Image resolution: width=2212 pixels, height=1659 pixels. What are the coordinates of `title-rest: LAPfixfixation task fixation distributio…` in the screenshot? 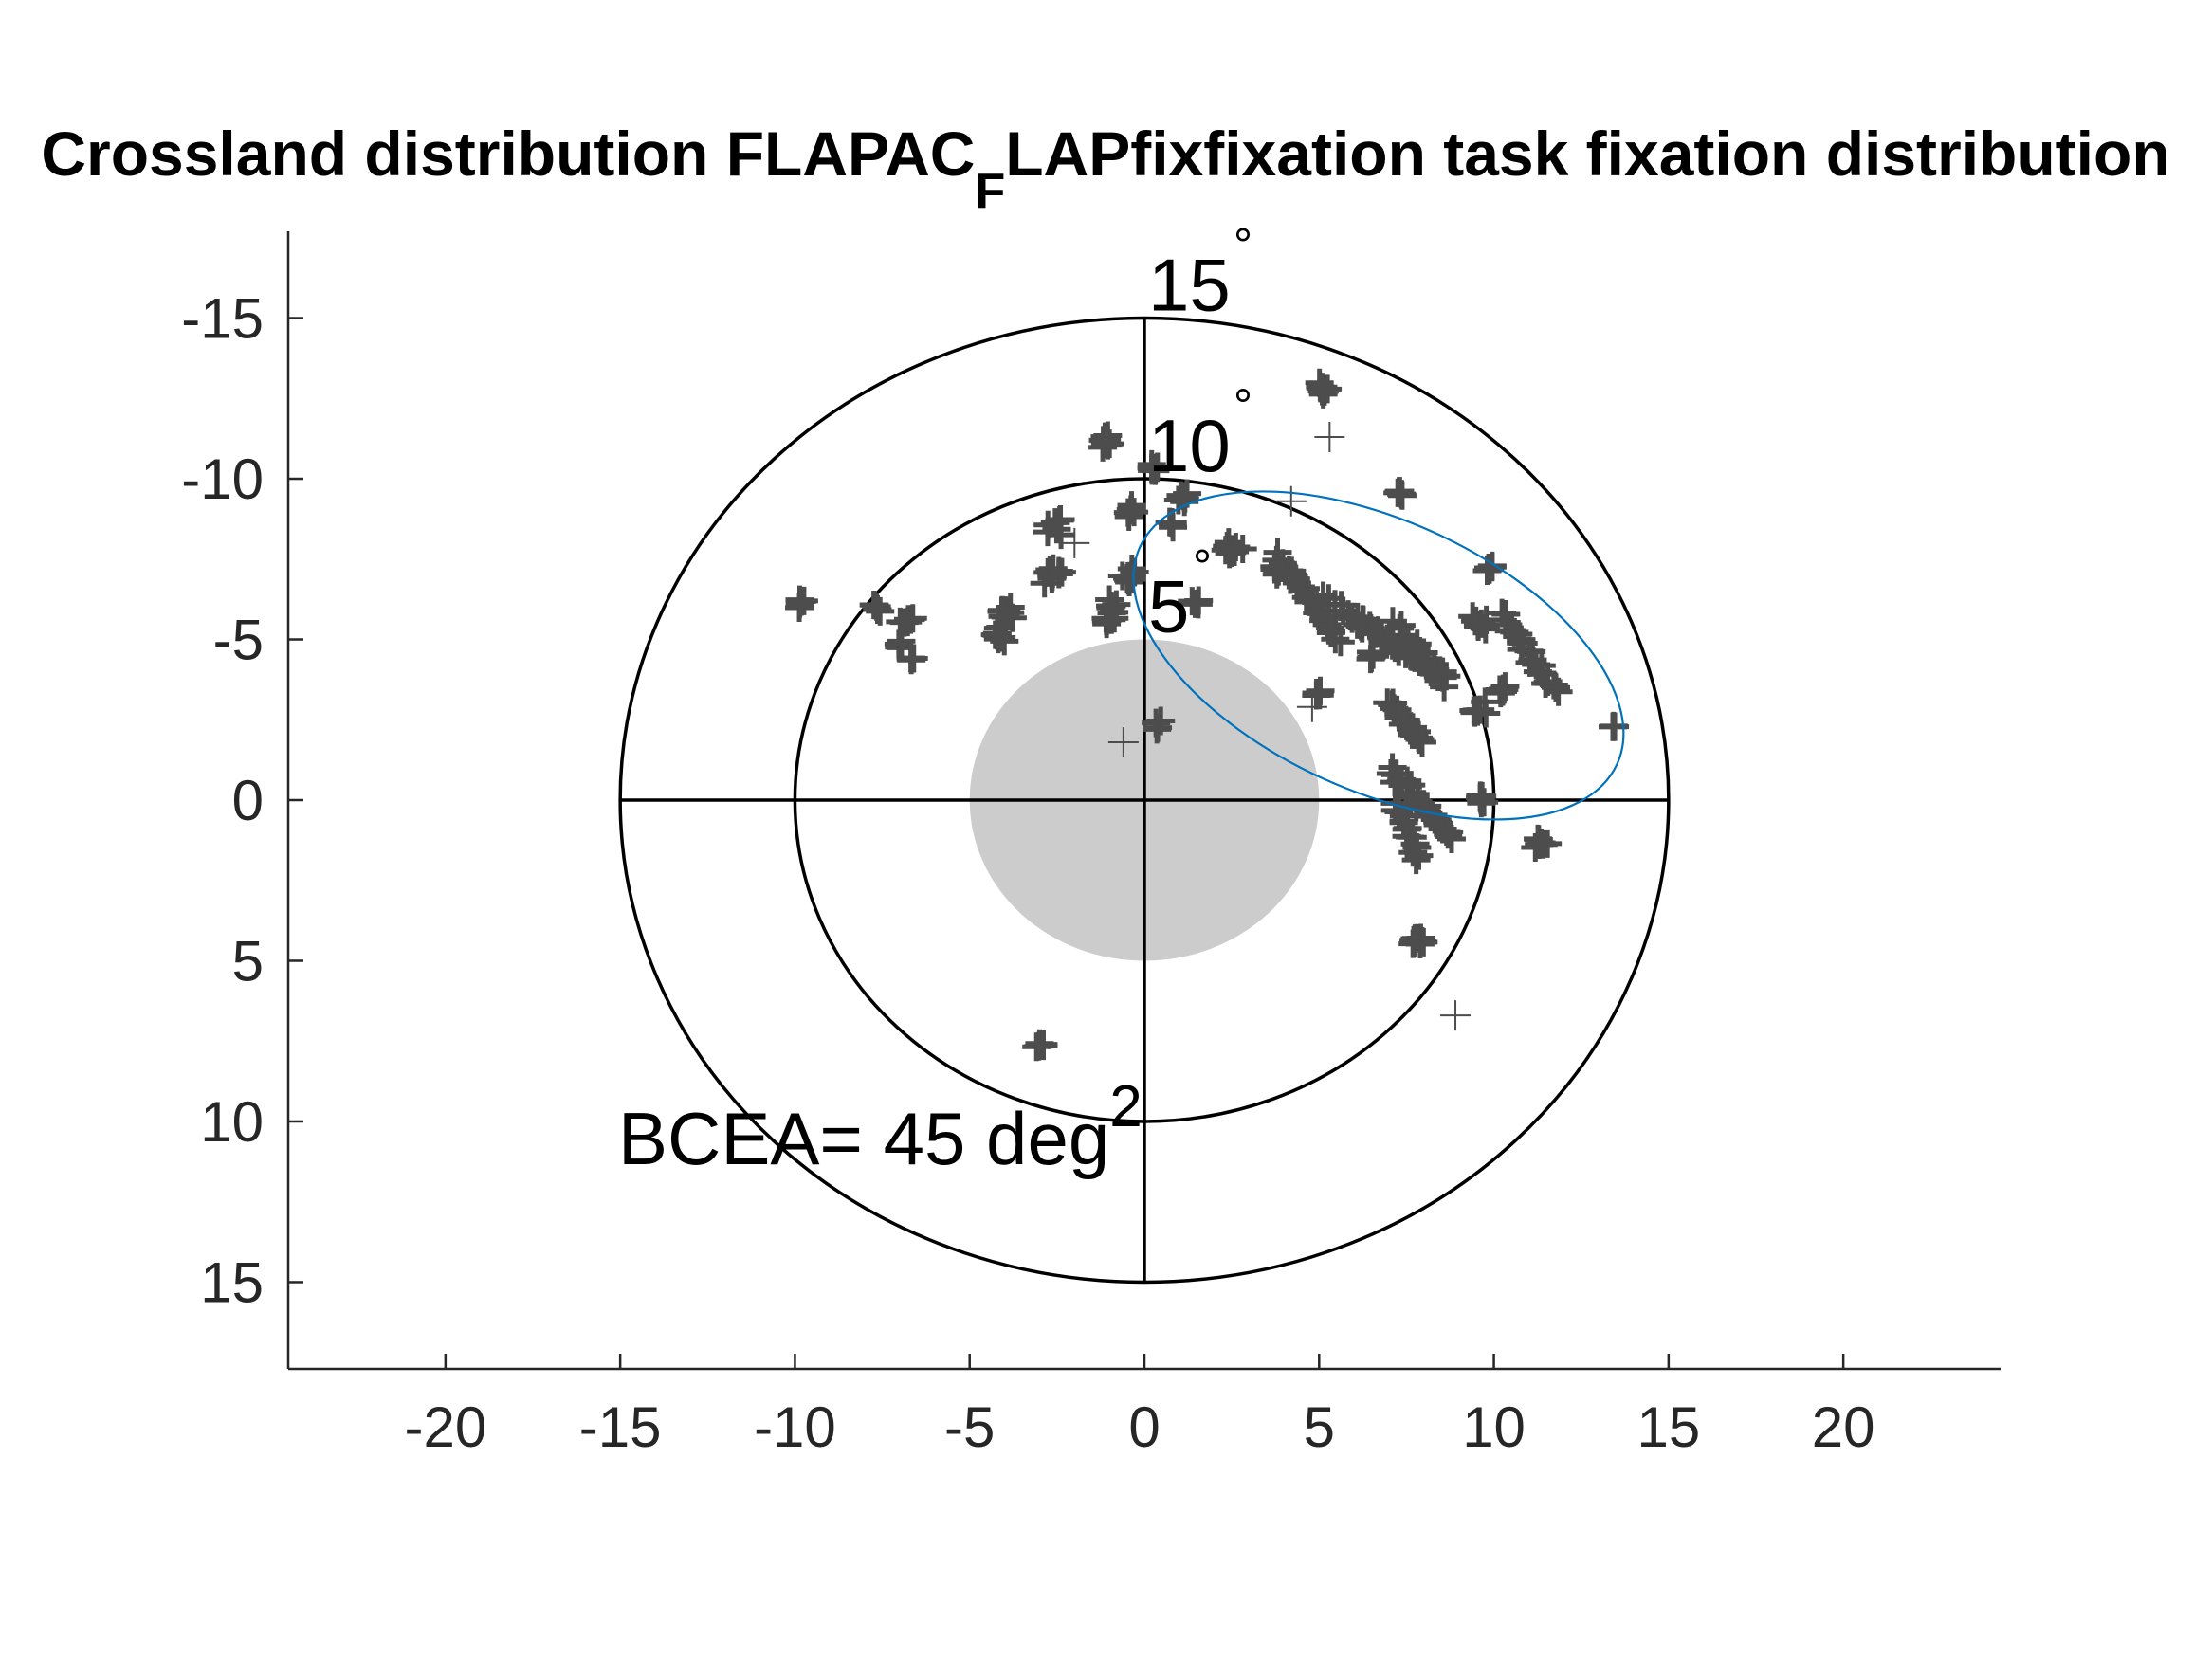 It's located at (1587, 153).